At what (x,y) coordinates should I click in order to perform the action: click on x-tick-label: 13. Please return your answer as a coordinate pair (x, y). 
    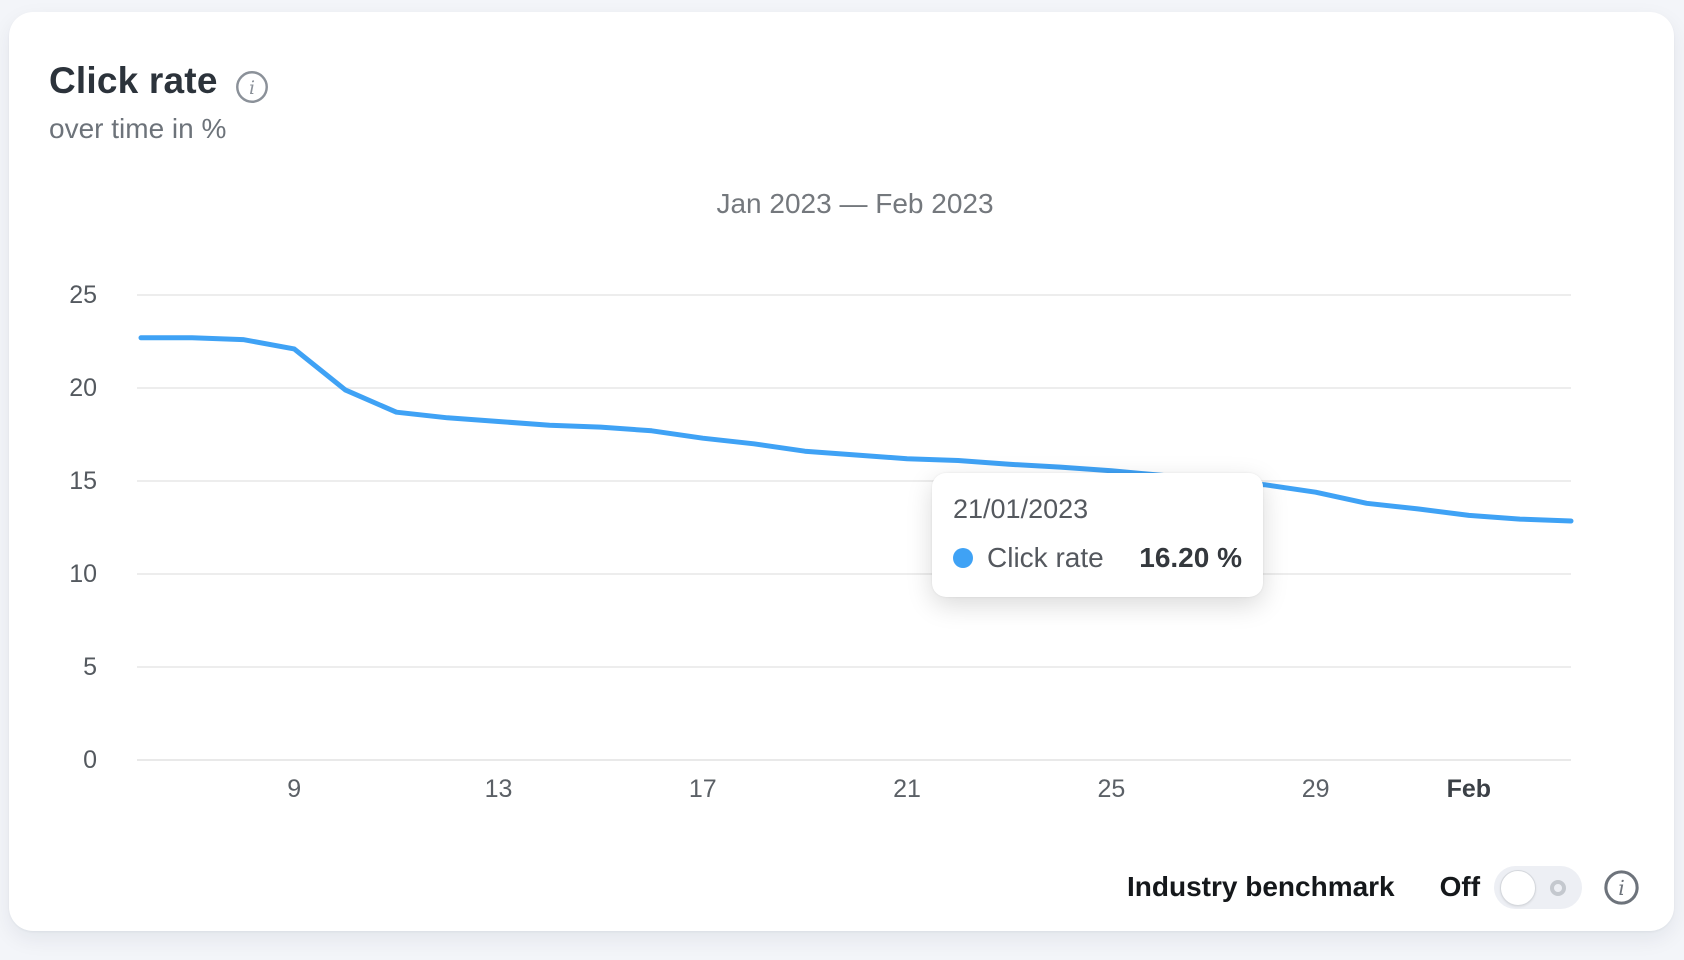
    Looking at the image, I should click on (498, 789).